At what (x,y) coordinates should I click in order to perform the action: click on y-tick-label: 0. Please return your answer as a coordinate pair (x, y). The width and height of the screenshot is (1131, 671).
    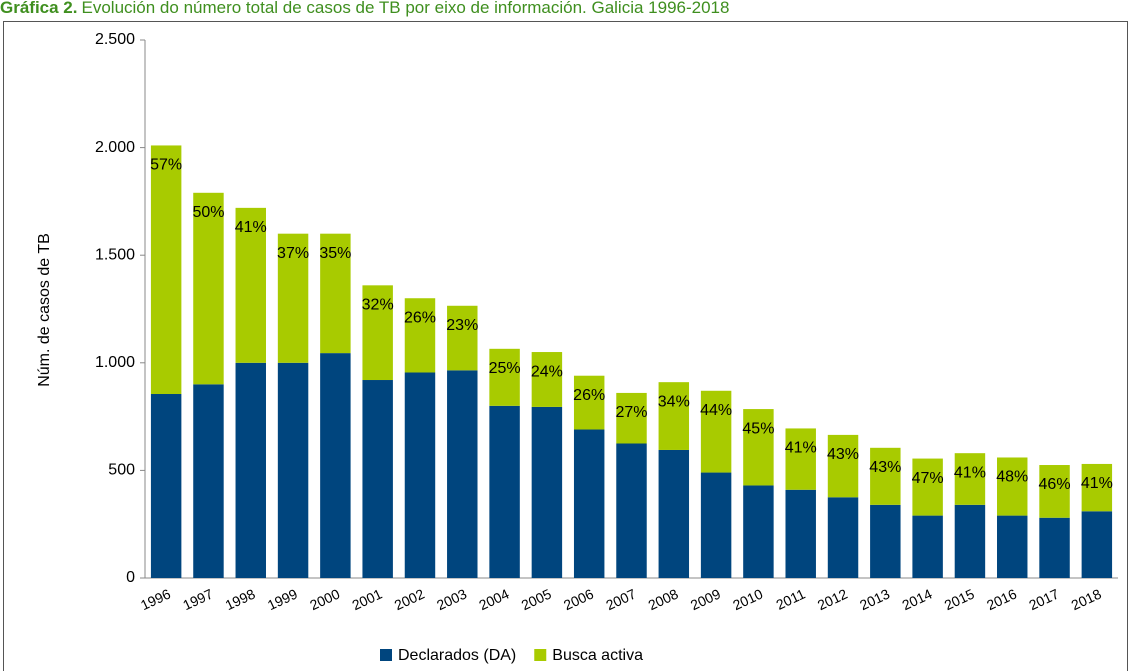
    Looking at the image, I should click on (130, 577).